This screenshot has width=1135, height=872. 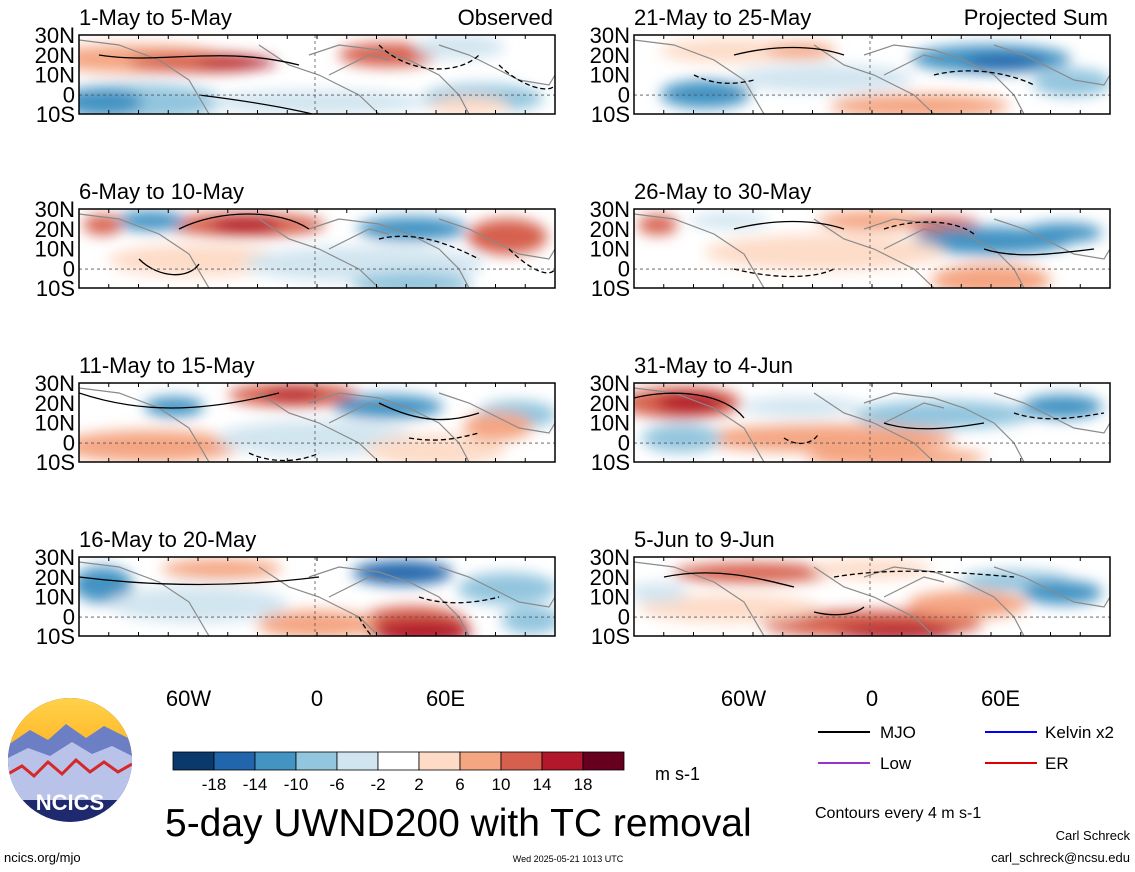 I want to click on panel-date-label: 11-May to 15-May, so click(x=167, y=365).